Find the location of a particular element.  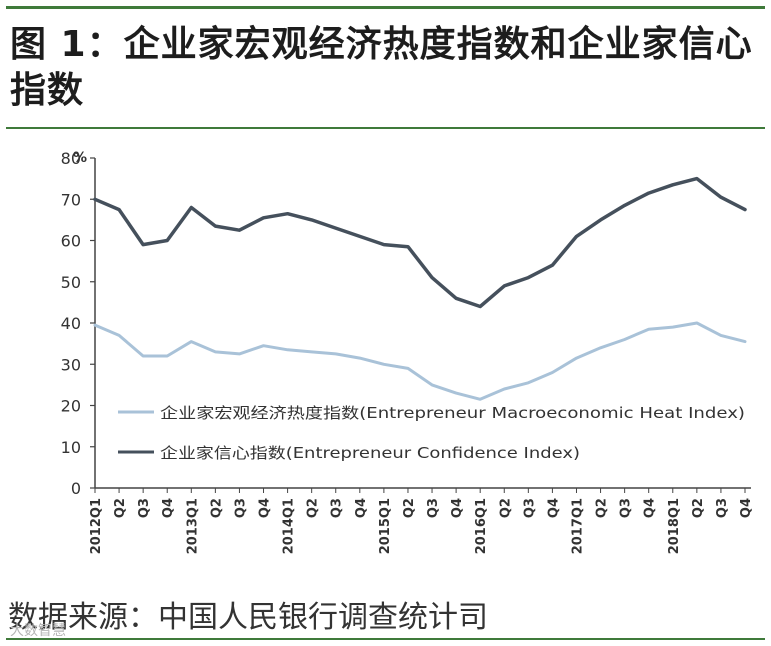

y-tick-label: 70 is located at coordinates (71, 199).